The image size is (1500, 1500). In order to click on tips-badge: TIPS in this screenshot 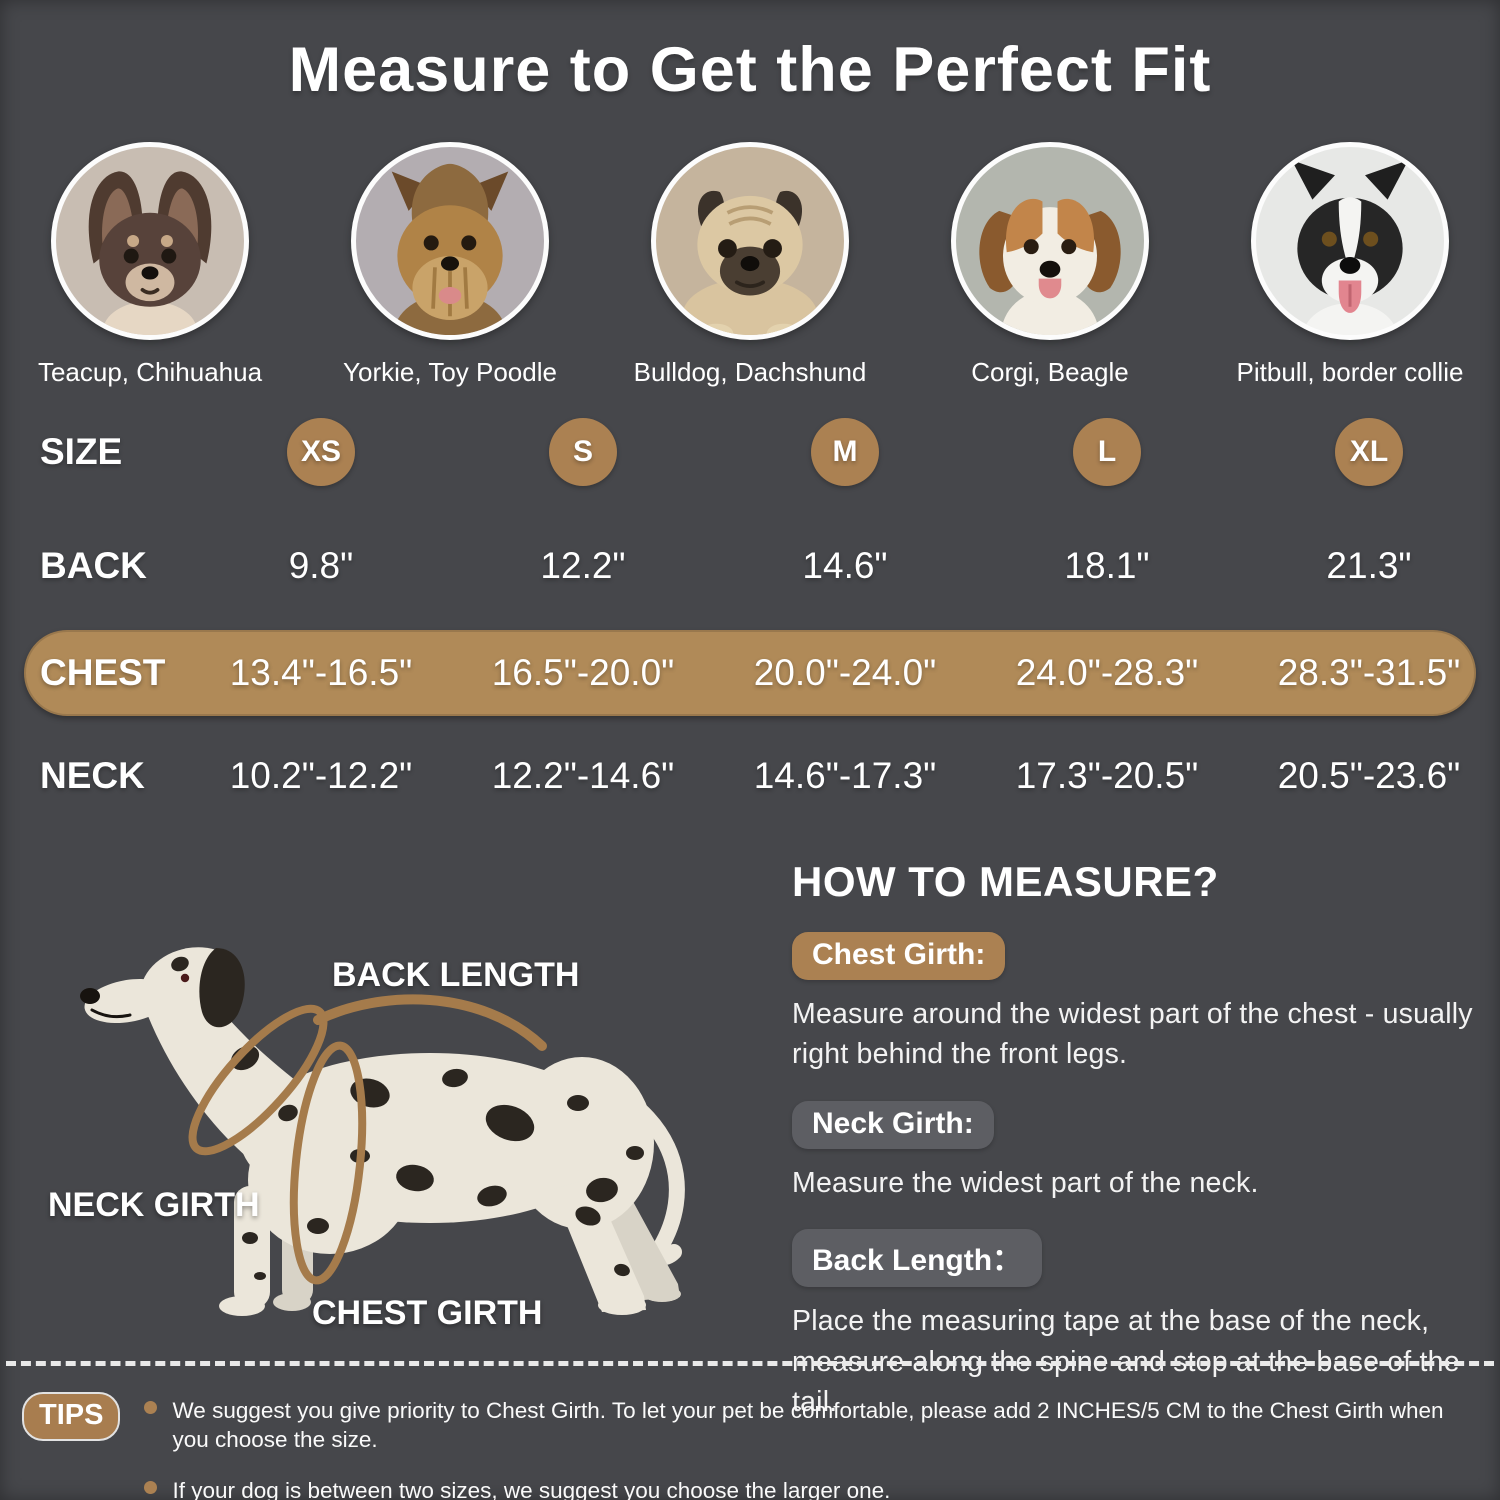, I will do `click(71, 1416)`.